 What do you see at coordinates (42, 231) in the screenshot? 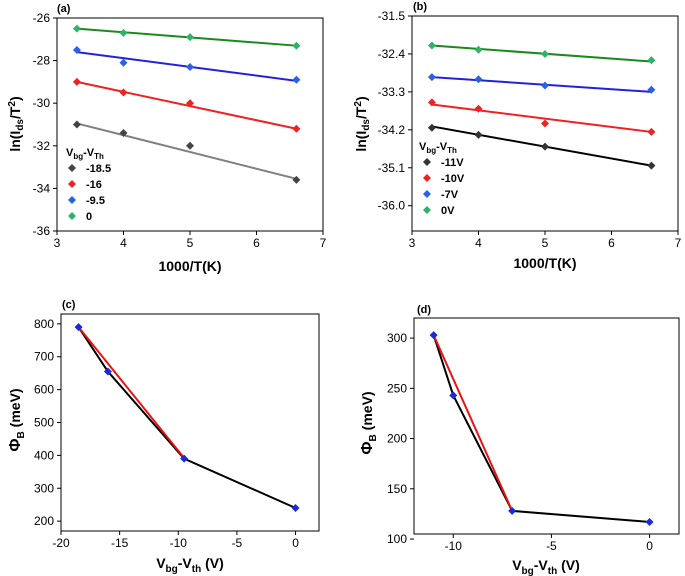
I see `y-tick-label-a: -36` at bounding box center [42, 231].